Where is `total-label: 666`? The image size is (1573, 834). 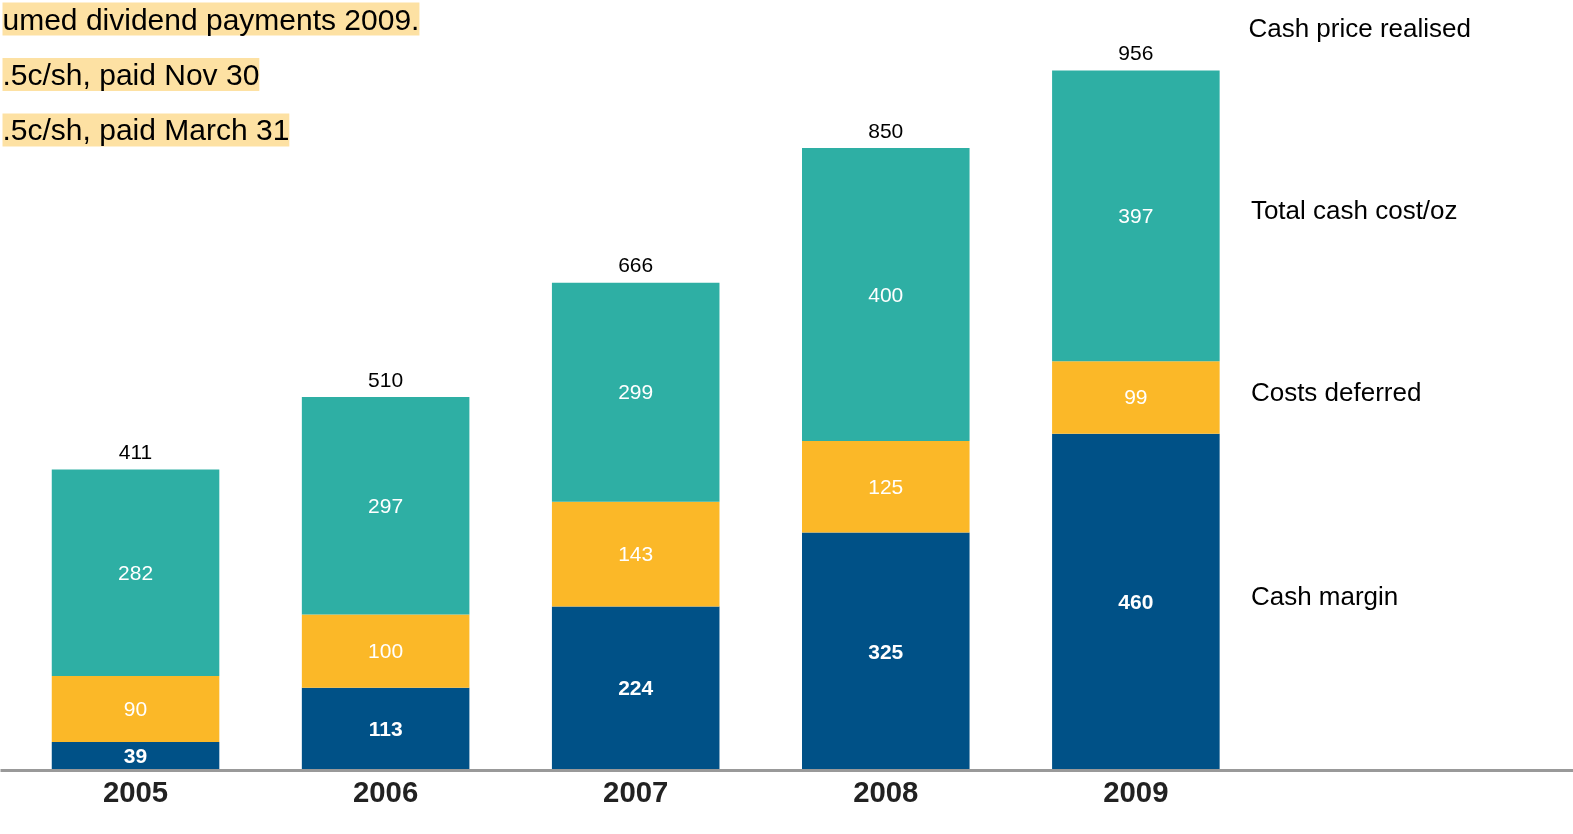 total-label: 666 is located at coordinates (636, 265).